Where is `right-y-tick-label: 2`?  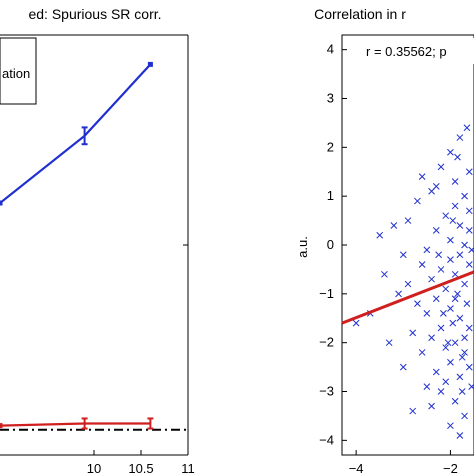 right-y-tick-label: 2 is located at coordinates (330, 146).